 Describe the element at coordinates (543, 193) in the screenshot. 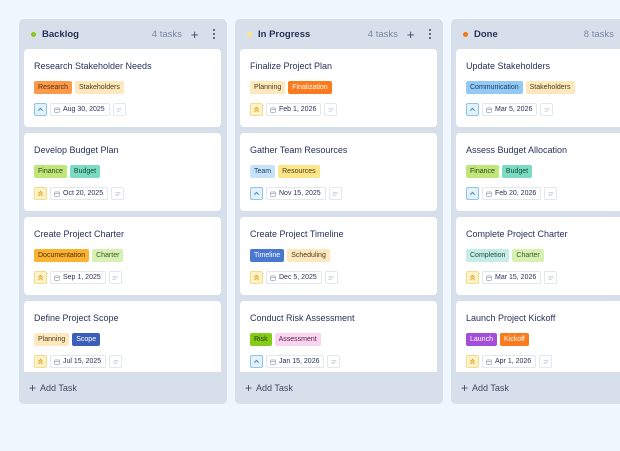

I see `card-footer: Feb 20, 2026` at that location.